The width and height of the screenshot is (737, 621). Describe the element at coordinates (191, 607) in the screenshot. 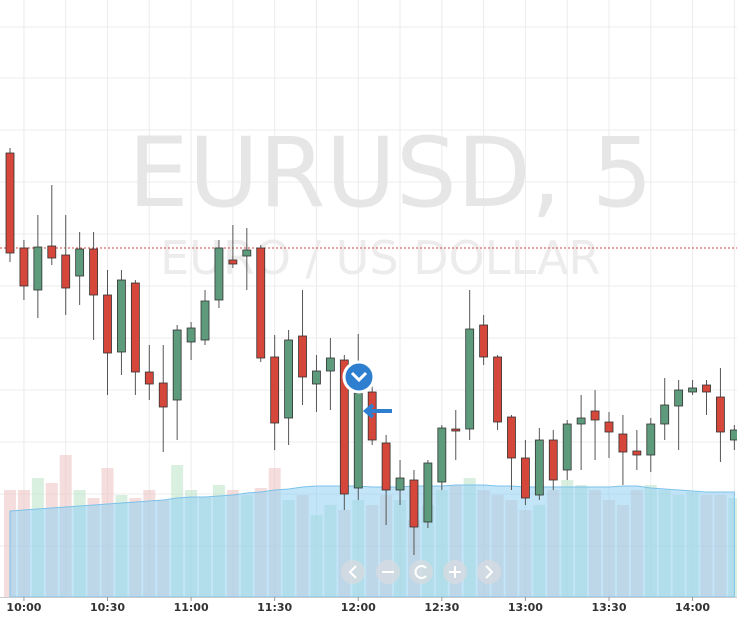

I see `x-tick-label: 11:00` at that location.